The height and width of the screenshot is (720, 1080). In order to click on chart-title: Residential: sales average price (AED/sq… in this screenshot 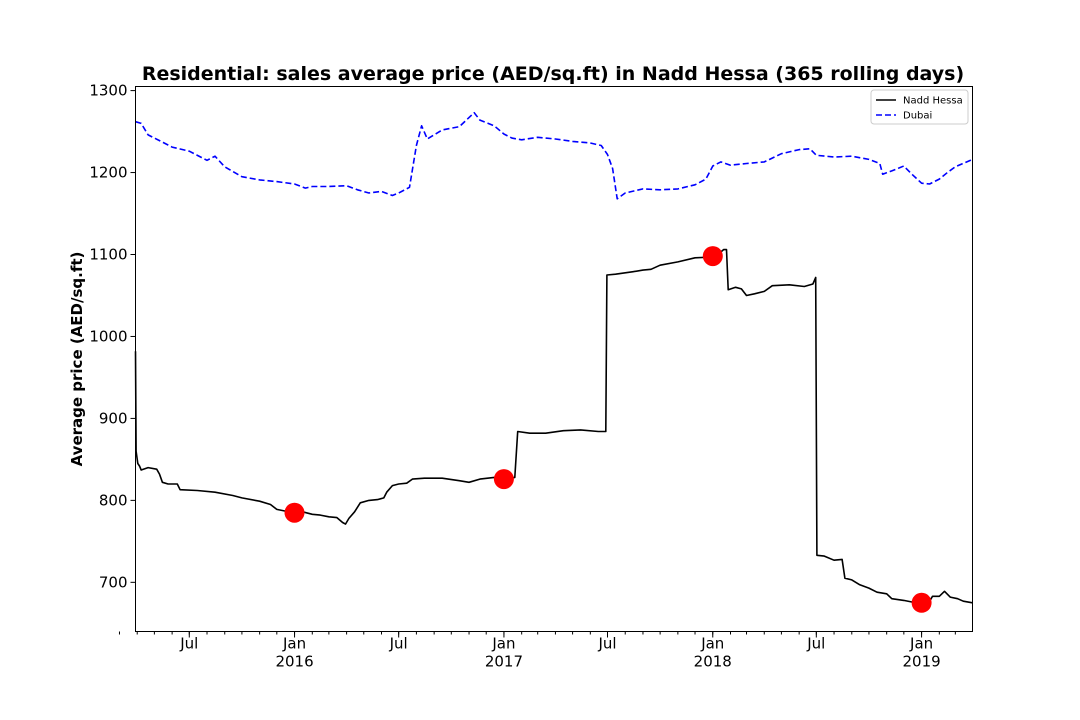, I will do `click(553, 74)`.